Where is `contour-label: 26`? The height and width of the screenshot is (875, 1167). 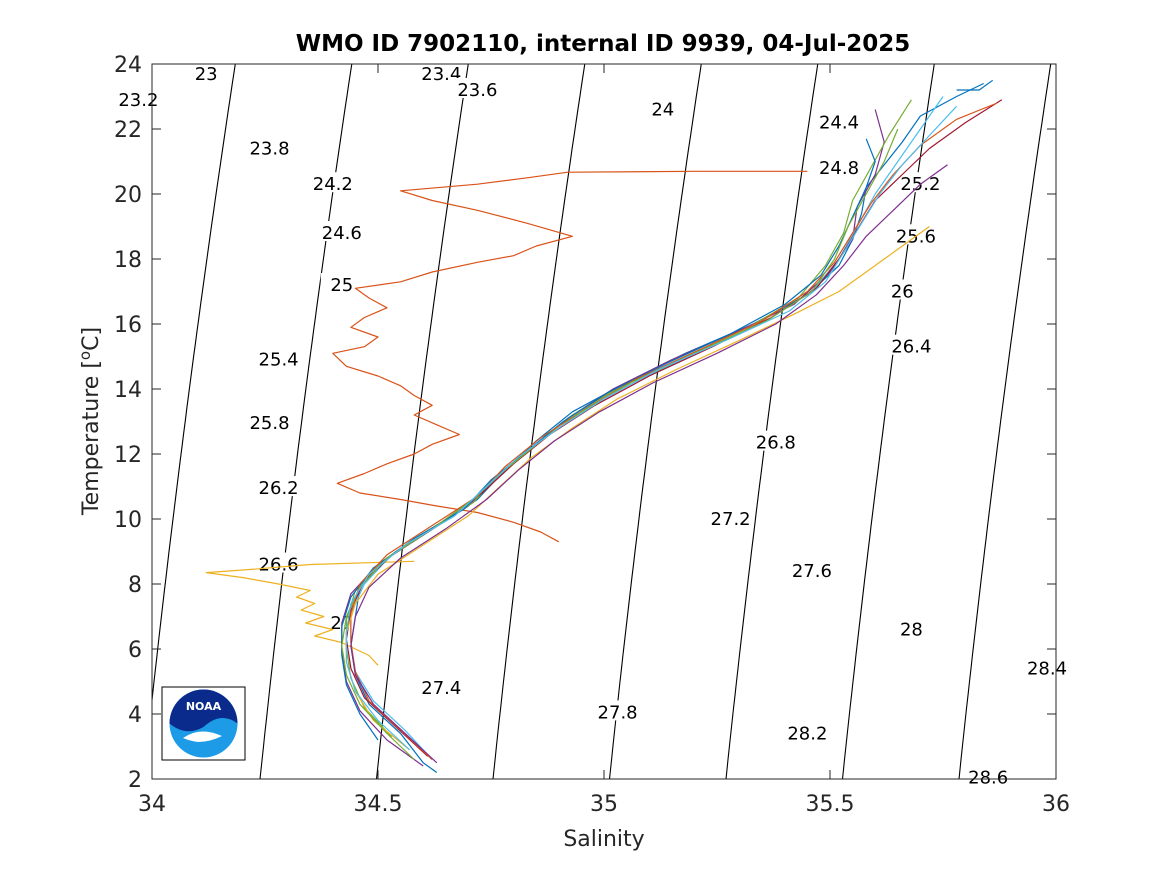
contour-label: 26 is located at coordinates (902, 292).